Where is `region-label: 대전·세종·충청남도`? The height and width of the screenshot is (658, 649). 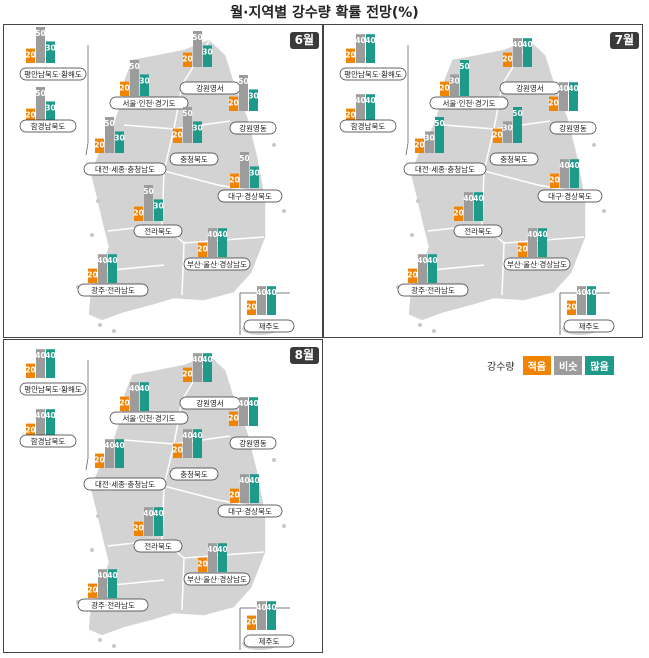
region-label: 대전·세종·충청남도 is located at coordinates (125, 484).